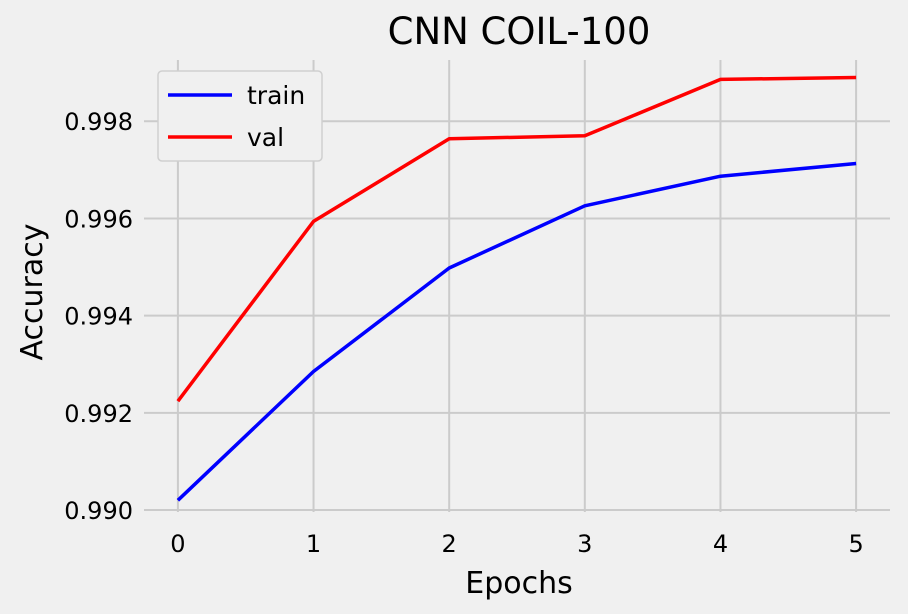  Describe the element at coordinates (449, 544) in the screenshot. I see `x-tick-label: 2` at that location.